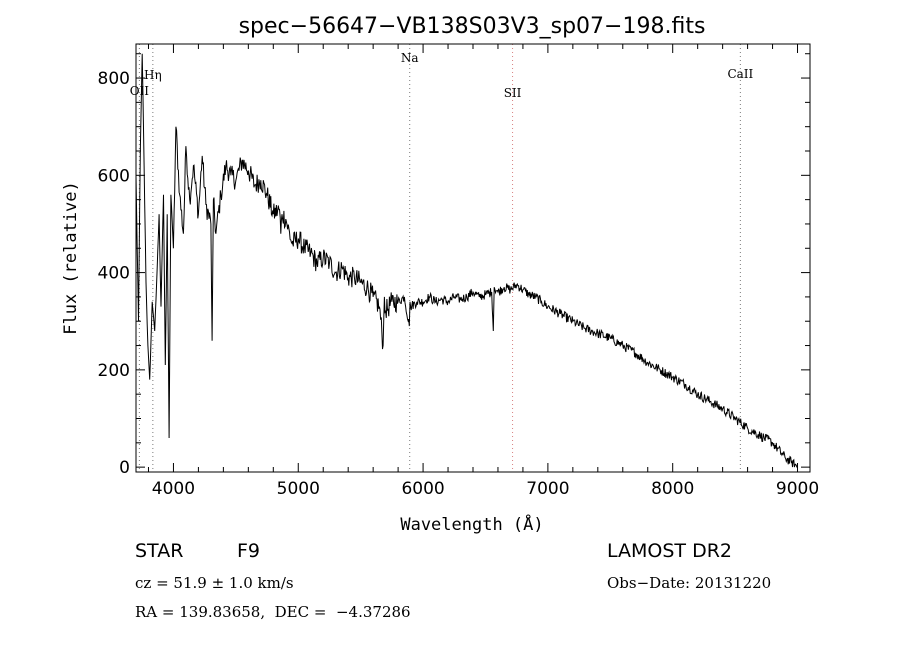 The width and height of the screenshot is (900, 650). Describe the element at coordinates (114, 274) in the screenshot. I see `y-tick-label: 400` at that location.